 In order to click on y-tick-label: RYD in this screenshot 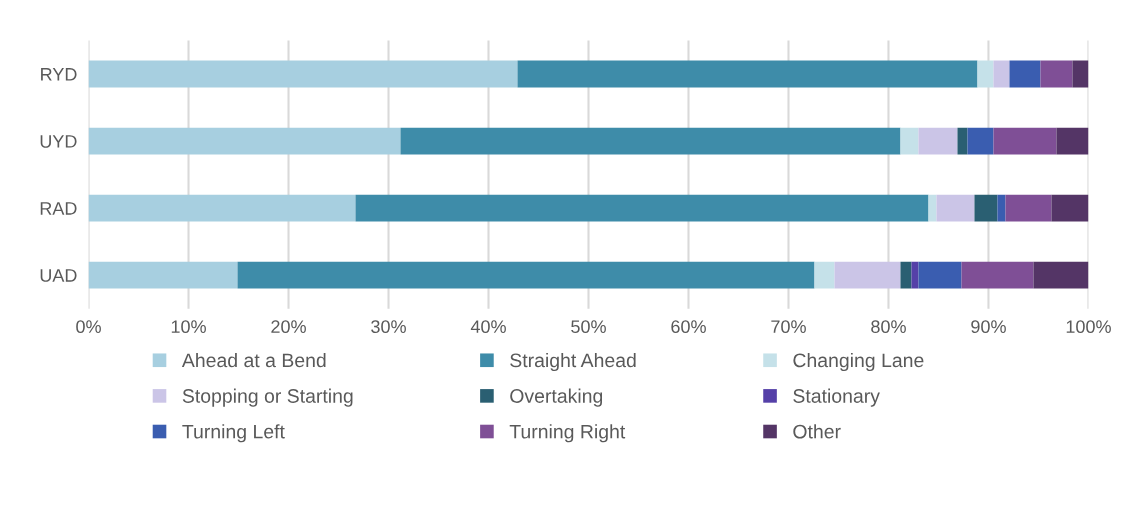, I will do `click(59, 74)`.